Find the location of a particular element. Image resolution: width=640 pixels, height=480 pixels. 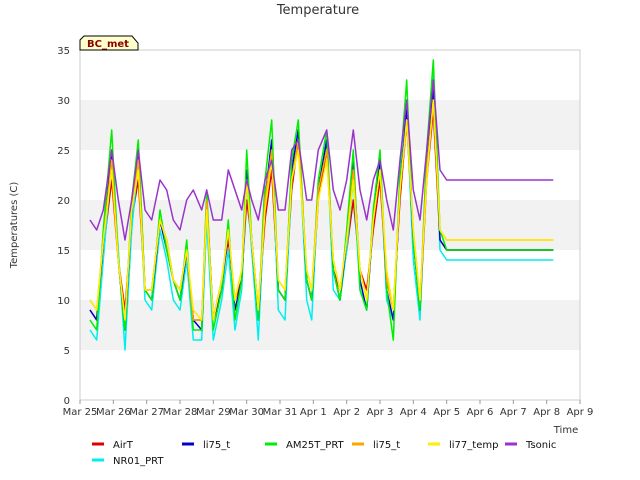

y-axis-label: Temperatures (C) is located at coordinates (14, 226).